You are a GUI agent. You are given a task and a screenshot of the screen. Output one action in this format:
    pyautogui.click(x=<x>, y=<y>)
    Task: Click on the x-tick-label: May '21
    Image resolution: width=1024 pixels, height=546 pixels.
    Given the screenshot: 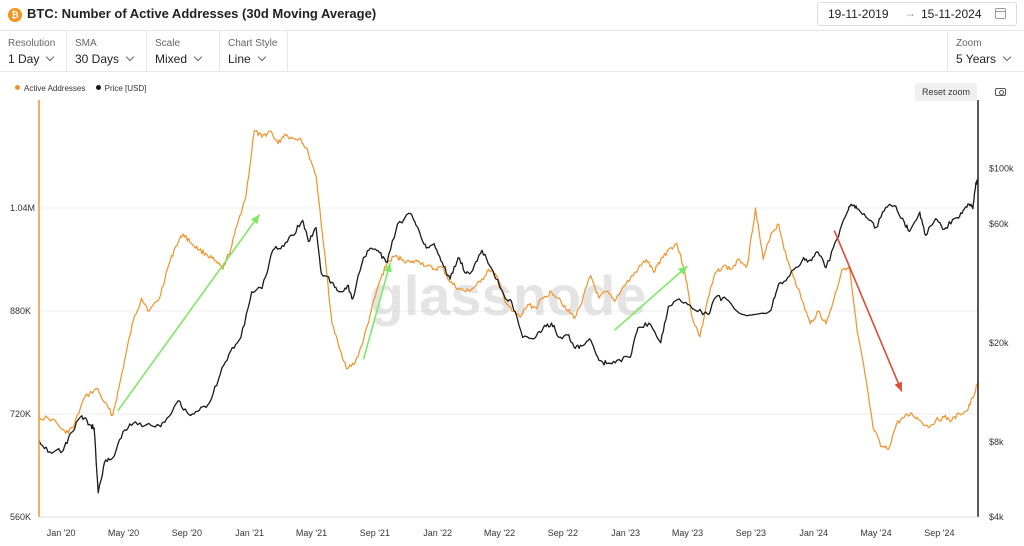 What is the action you would take?
    pyautogui.click(x=311, y=533)
    